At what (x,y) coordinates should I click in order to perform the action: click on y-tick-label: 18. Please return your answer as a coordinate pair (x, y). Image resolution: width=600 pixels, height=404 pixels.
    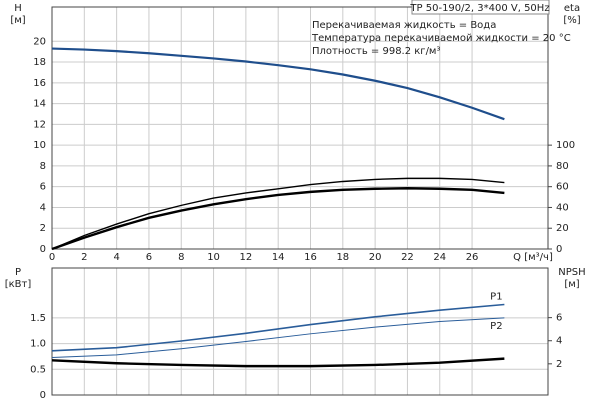
    Looking at the image, I should click on (39, 62).